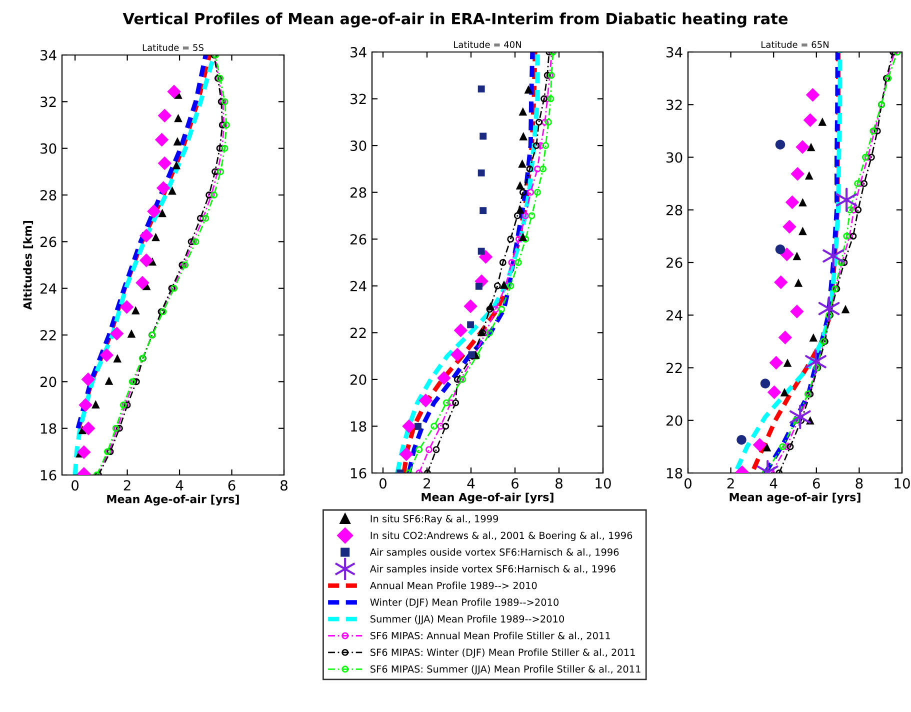 This screenshot has width=911, height=712. Describe the element at coordinates (490, 636) in the screenshot. I see `legend-label: SF6 MIPAS: Annual Mean Profile Stiller & al., 2011` at that location.